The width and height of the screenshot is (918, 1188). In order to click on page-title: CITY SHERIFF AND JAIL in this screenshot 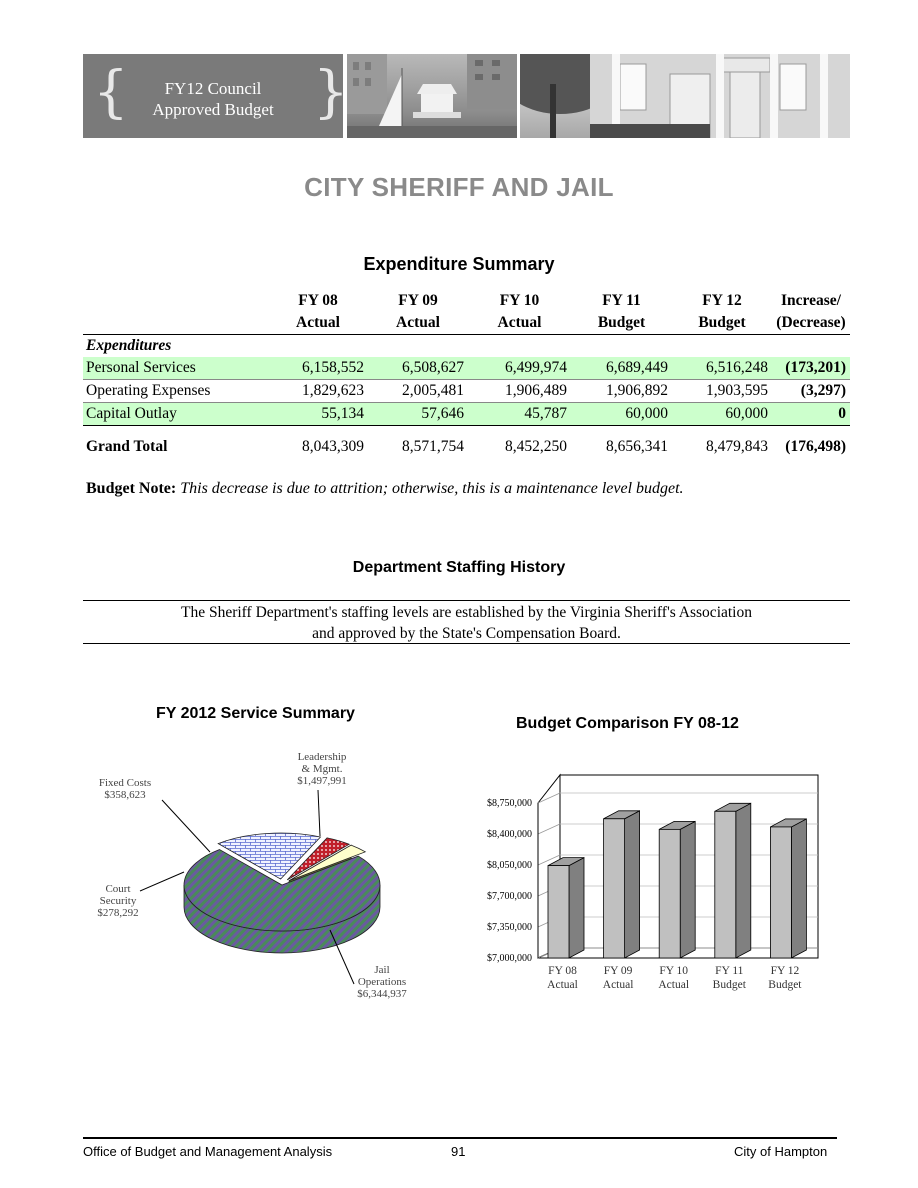, I will do `click(459, 187)`.